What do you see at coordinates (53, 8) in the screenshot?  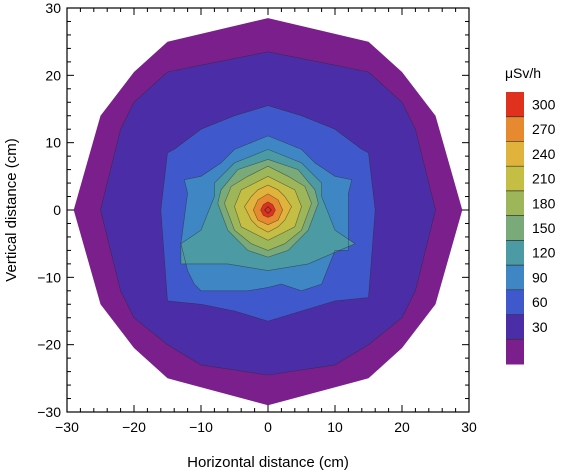 I see `y-tick-label: 30` at bounding box center [53, 8].